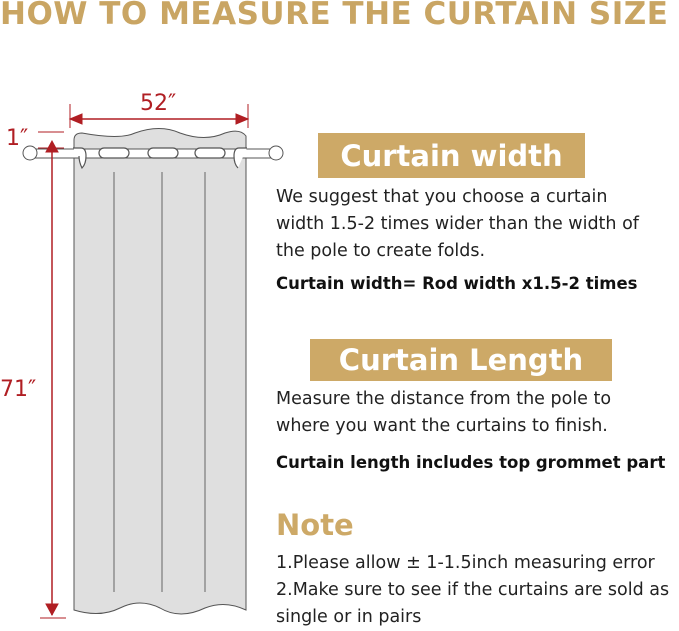 Image resolution: width=679 pixels, height=631 pixels. I want to click on length-dimension-label: 71″, so click(18, 389).